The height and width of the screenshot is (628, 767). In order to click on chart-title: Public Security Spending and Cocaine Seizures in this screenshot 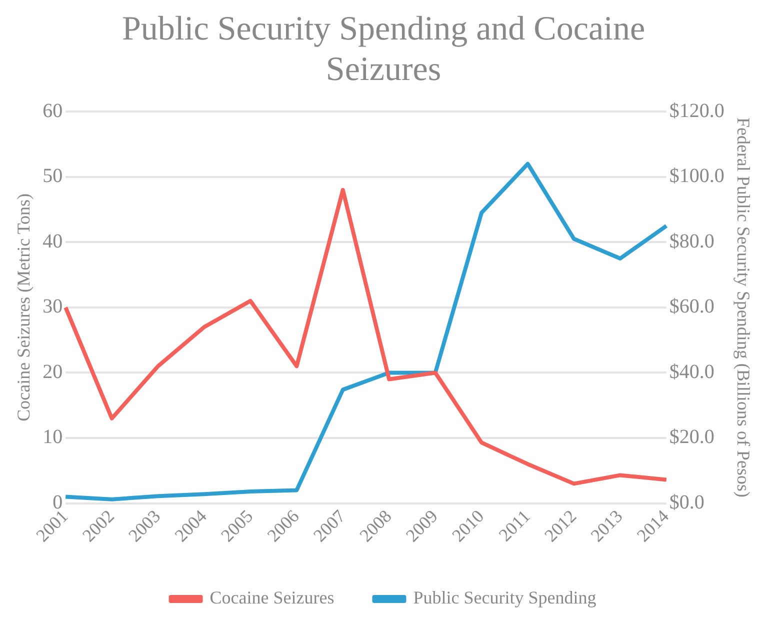, I will do `click(384, 49)`.